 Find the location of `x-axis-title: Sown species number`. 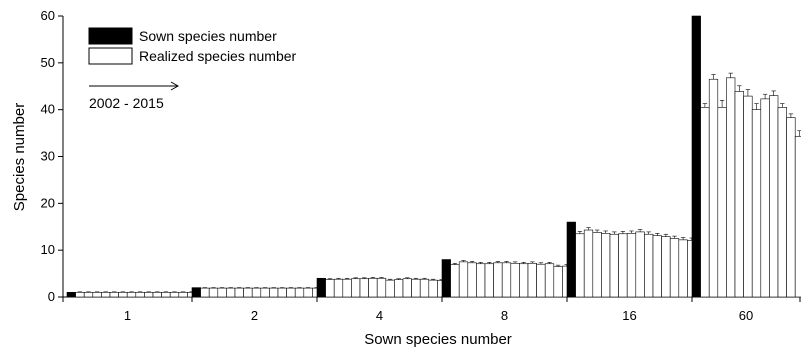

x-axis-title: Sown species number is located at coordinates (438, 339).